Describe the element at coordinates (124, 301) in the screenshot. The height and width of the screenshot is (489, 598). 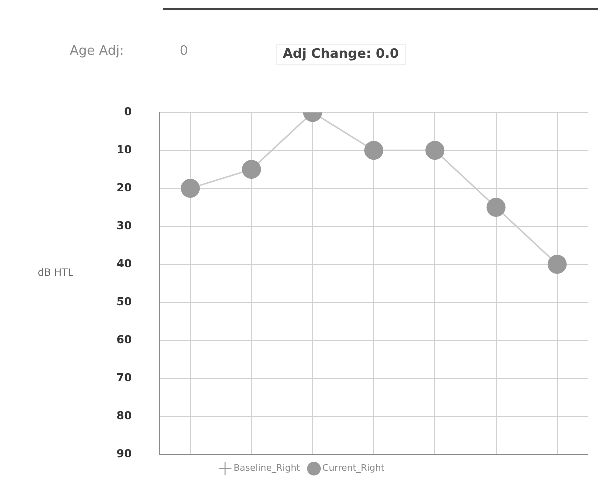
I see `y-tick-label: 50` at that location.